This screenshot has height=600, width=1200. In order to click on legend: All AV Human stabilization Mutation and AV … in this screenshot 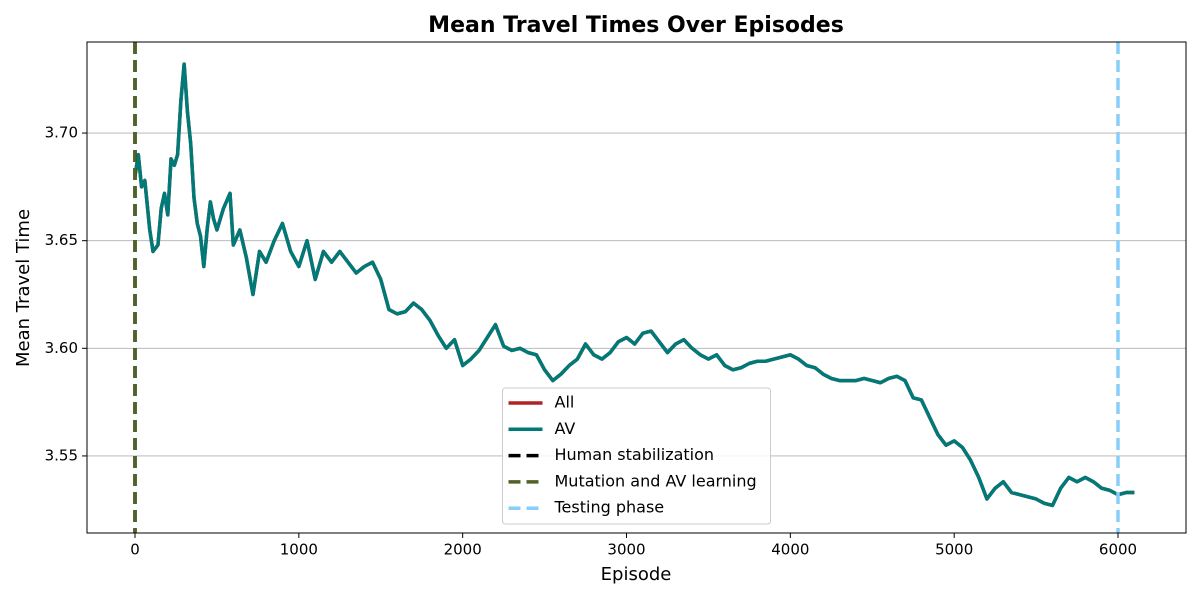, I will do `click(636, 456)`.